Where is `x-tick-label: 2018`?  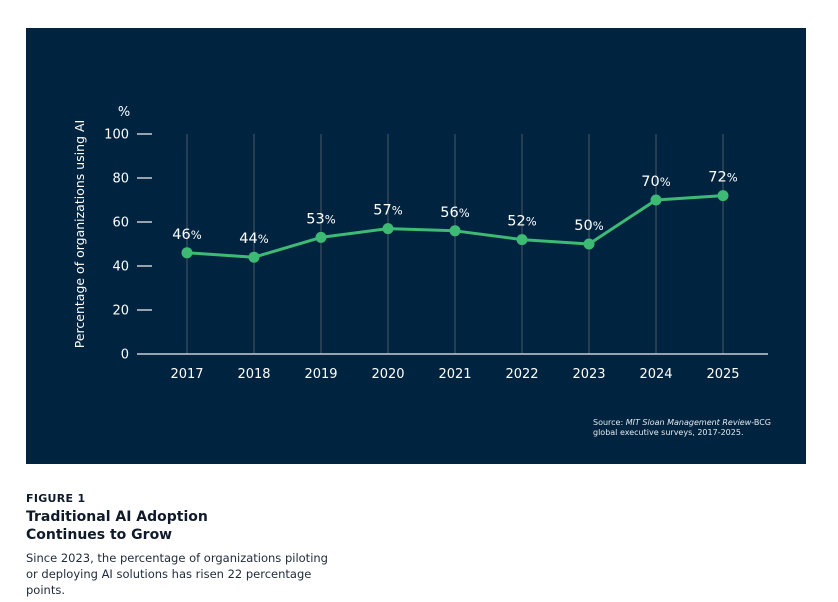
x-tick-label: 2018 is located at coordinates (253, 374).